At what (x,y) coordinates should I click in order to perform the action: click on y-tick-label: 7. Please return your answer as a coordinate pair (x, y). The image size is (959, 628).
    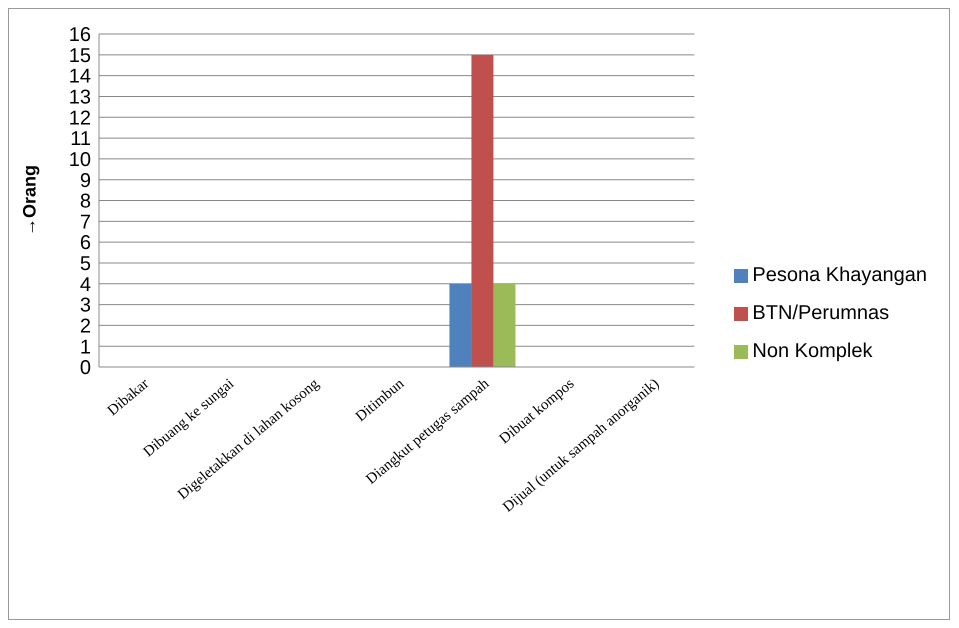
    Looking at the image, I should click on (85, 222).